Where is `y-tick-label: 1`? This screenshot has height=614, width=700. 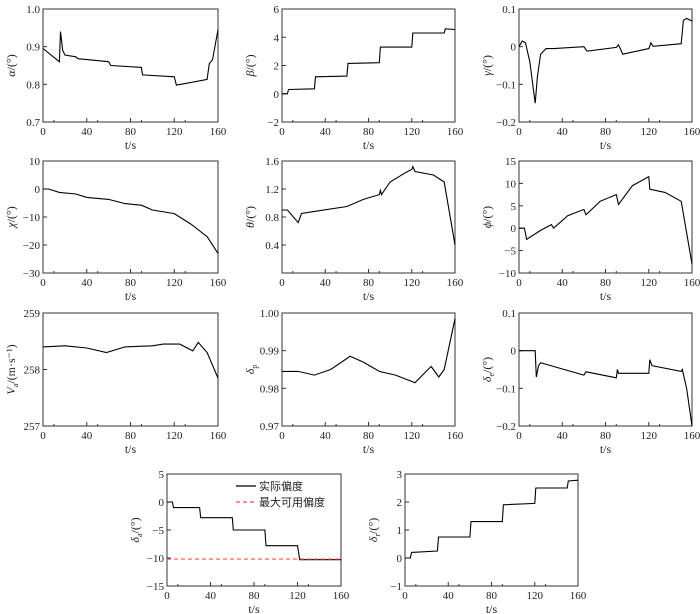
y-tick-label: 1 is located at coordinates (400, 531).